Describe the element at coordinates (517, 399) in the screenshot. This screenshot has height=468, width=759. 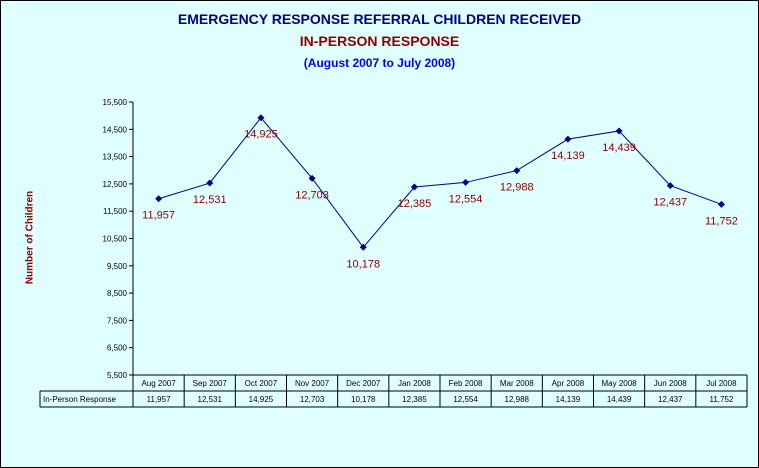
I see `table-value-cell: 12,988` at that location.